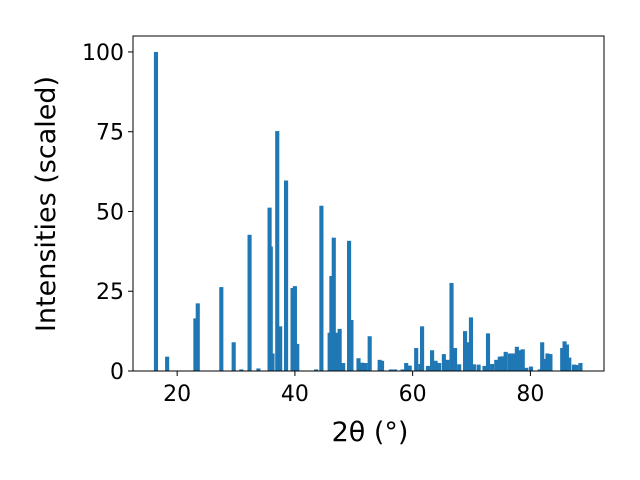 Image resolution: width=640 pixels, height=480 pixels. I want to click on x-tick-label: 80, so click(530, 394).